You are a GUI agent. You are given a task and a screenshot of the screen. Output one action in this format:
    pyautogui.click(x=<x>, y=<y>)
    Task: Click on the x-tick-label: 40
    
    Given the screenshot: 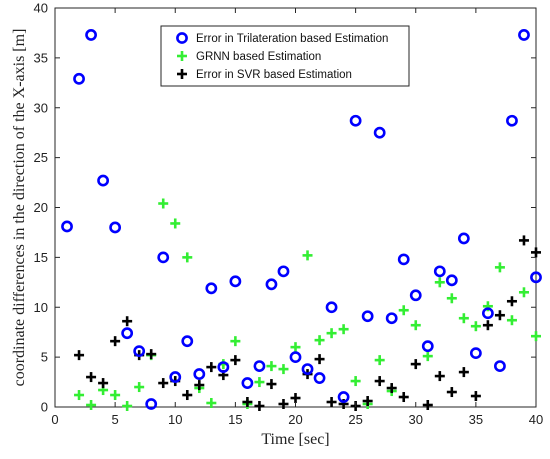 What is the action you would take?
    pyautogui.click(x=536, y=419)
    